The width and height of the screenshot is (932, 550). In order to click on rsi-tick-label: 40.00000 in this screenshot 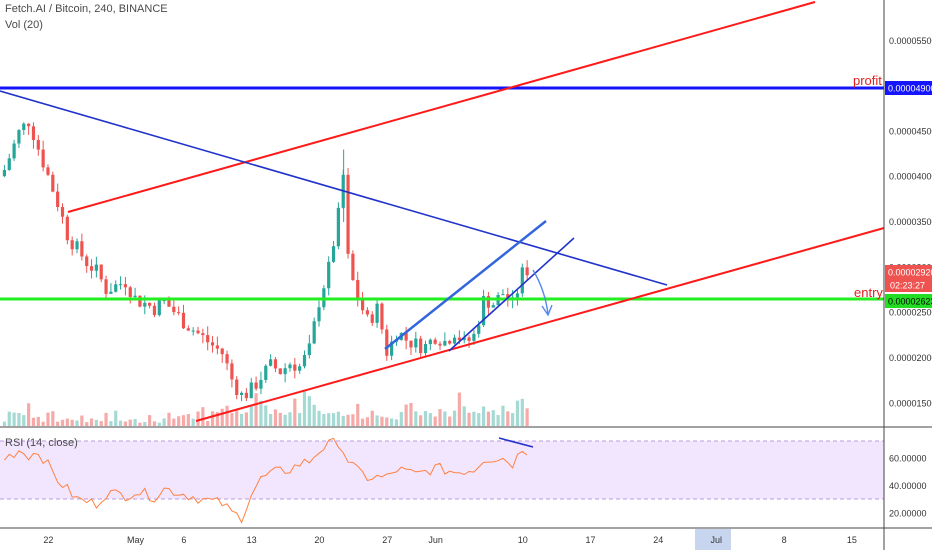, I will do `click(908, 486)`.